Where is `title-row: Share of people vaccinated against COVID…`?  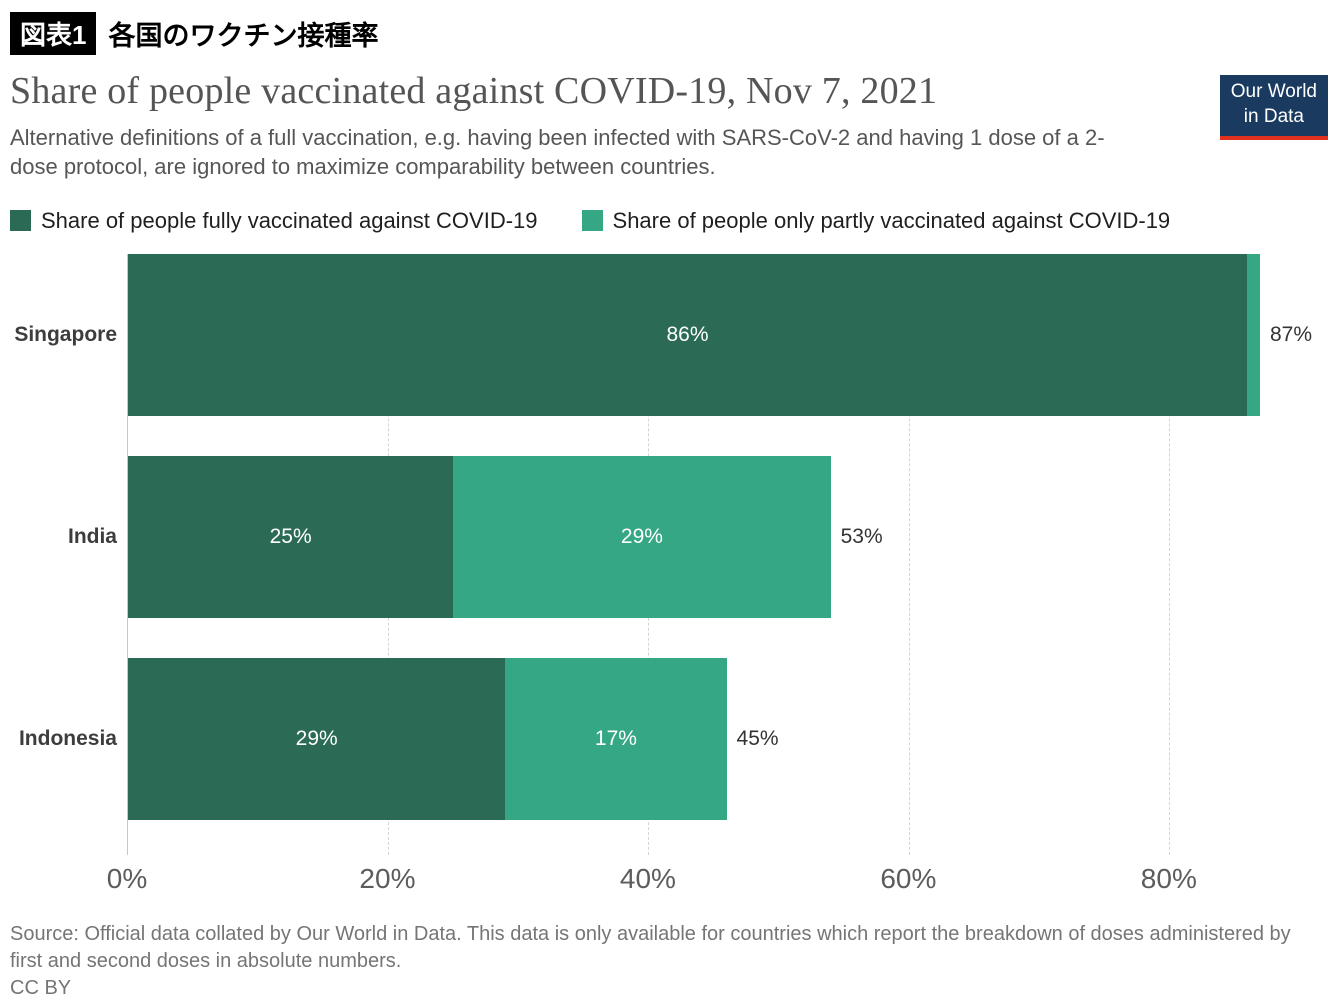
title-row: Share of people vaccinated against COVID… is located at coordinates (670, 123).